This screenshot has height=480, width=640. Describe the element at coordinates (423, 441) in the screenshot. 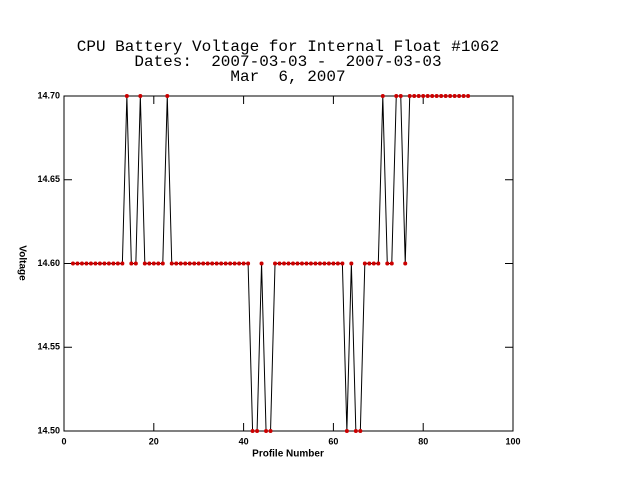

I see `x-tick-label: 80` at that location.